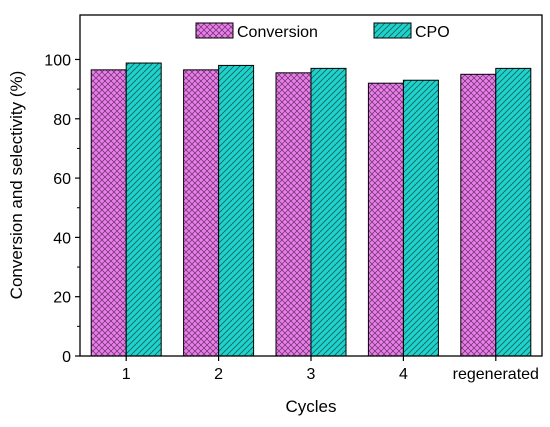  What do you see at coordinates (66, 357) in the screenshot?
I see `y-tick-label: 0` at bounding box center [66, 357].